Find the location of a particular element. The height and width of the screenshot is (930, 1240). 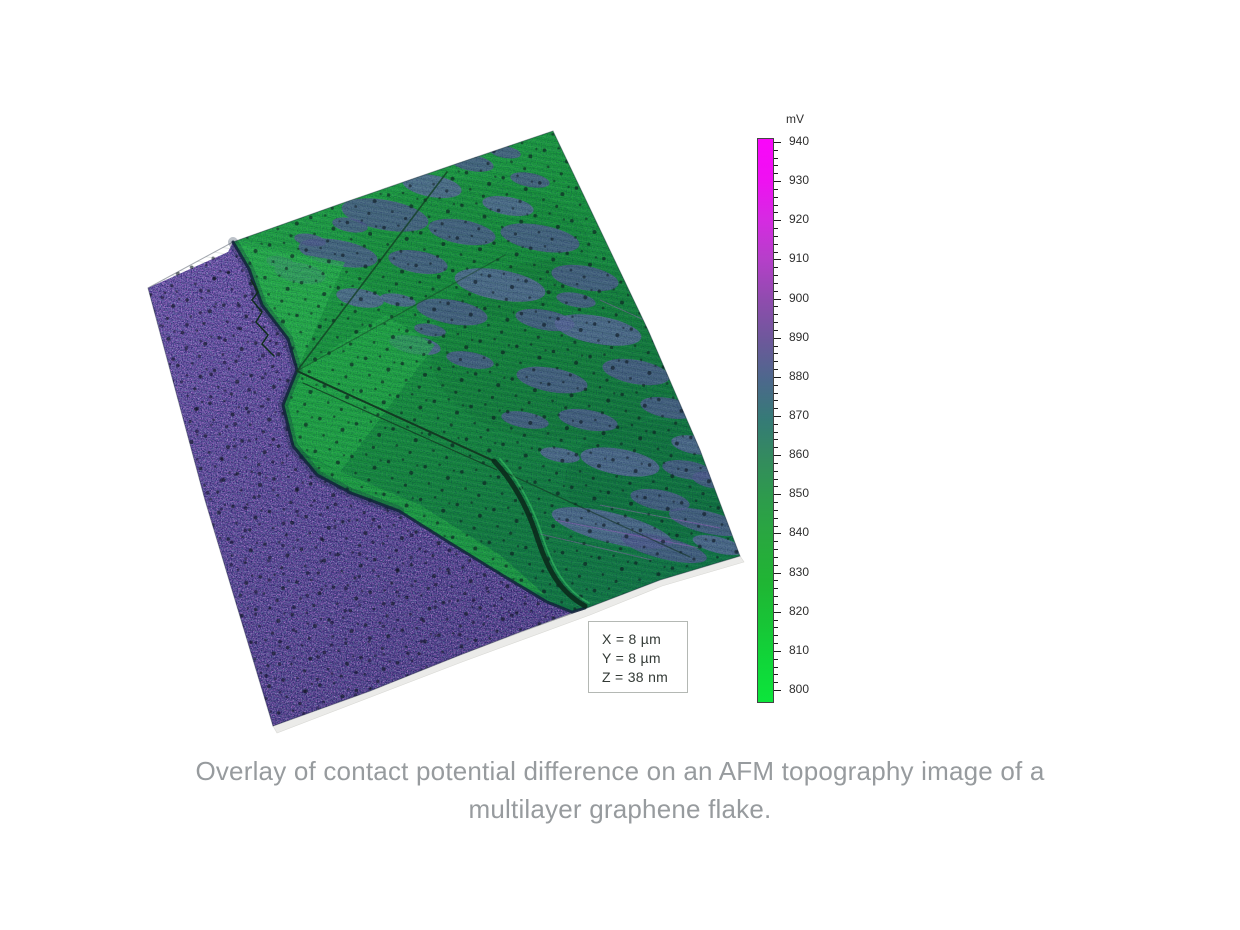

colorbar-tick-label: 920 is located at coordinates (799, 219).